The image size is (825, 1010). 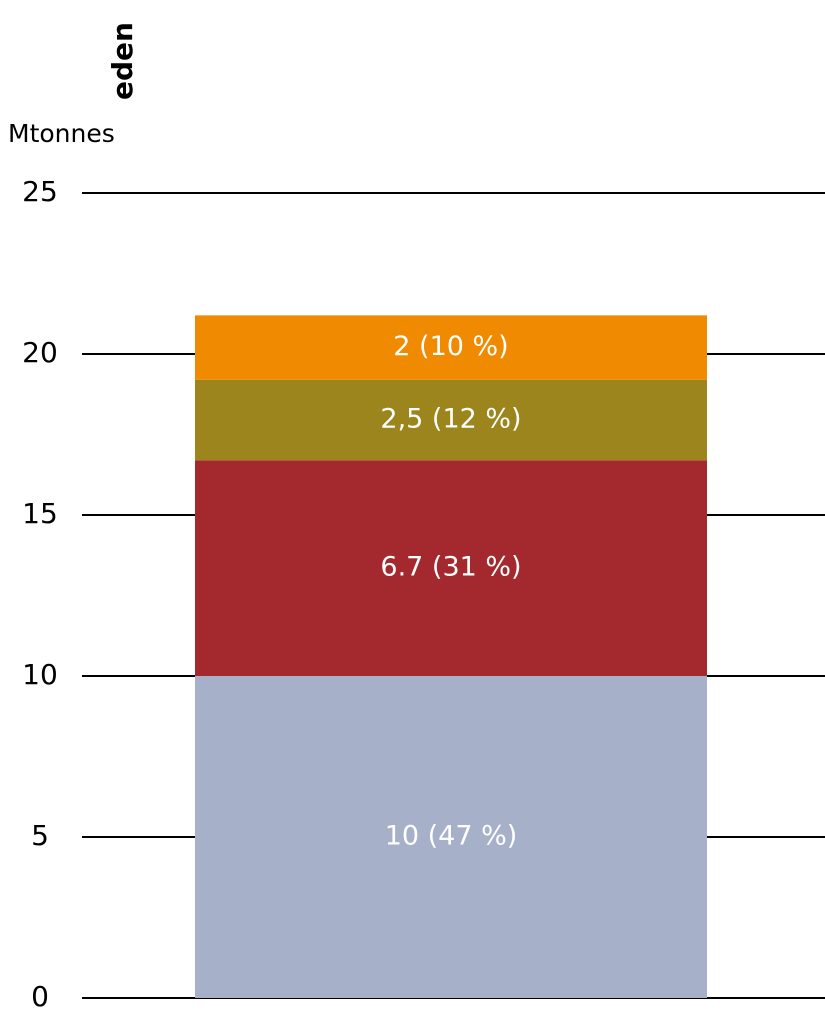 What do you see at coordinates (40, 191) in the screenshot?
I see `y-tick-label: 25` at bounding box center [40, 191].